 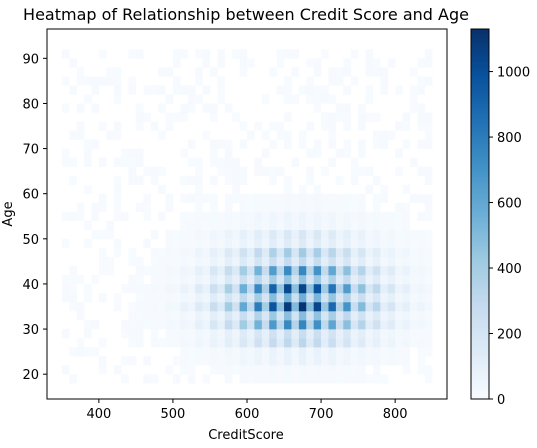 What do you see at coordinates (509, 204) in the screenshot?
I see `colorbar-tick-label: 600` at bounding box center [509, 204].